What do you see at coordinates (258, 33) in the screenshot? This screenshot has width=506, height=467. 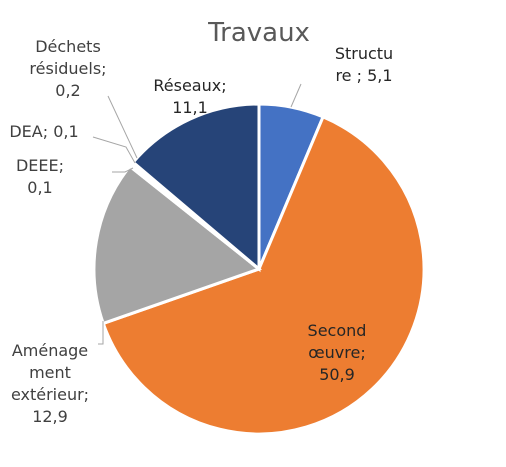 I see `chart-title: Travaux` at bounding box center [258, 33].